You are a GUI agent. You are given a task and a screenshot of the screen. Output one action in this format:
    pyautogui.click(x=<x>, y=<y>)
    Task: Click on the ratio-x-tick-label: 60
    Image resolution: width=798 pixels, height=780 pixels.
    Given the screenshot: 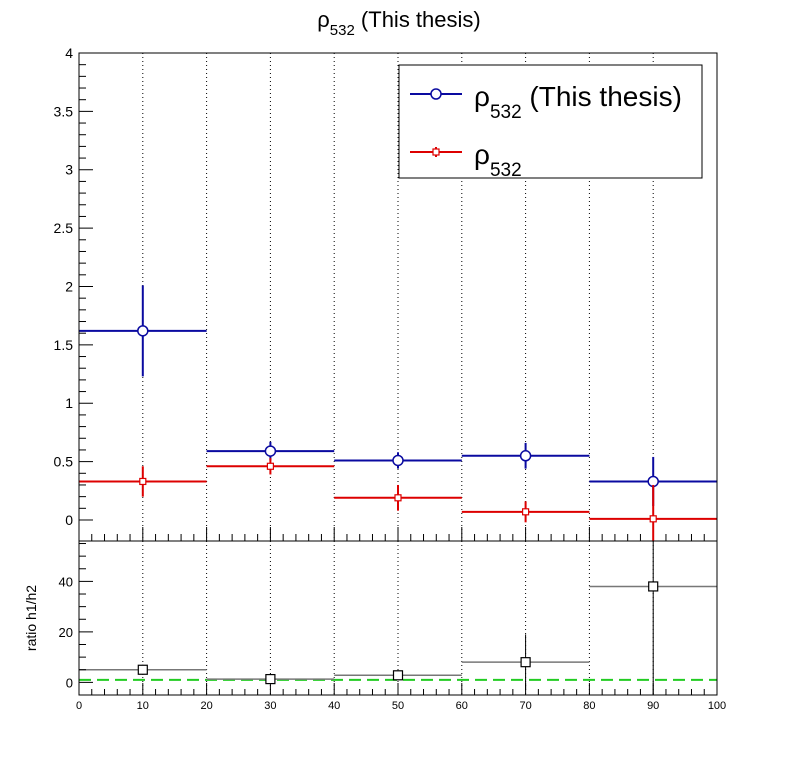 What is the action you would take?
    pyautogui.click(x=462, y=706)
    